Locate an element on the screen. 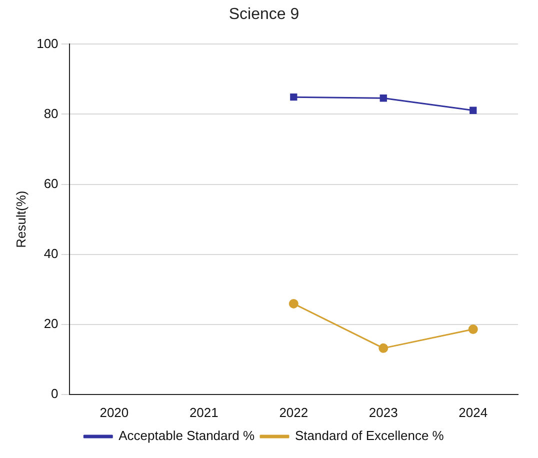  x-tick-label: 2020 is located at coordinates (114, 412).